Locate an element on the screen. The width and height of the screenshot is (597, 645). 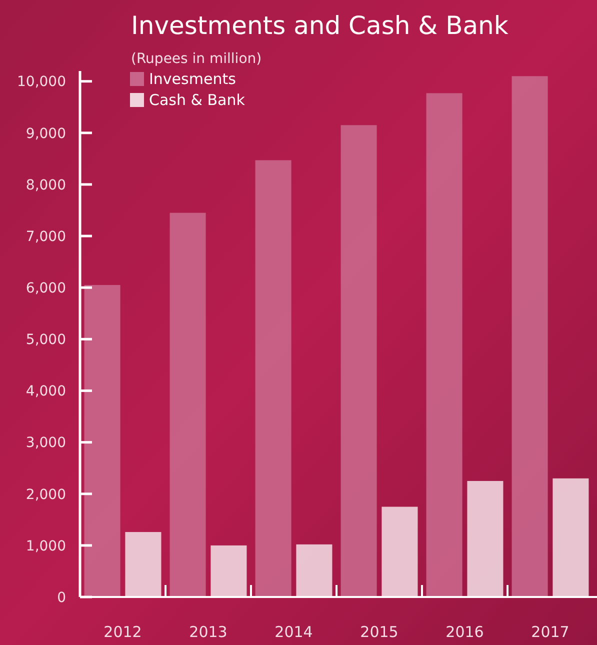
x-tick-label: 2013 is located at coordinates (208, 632).